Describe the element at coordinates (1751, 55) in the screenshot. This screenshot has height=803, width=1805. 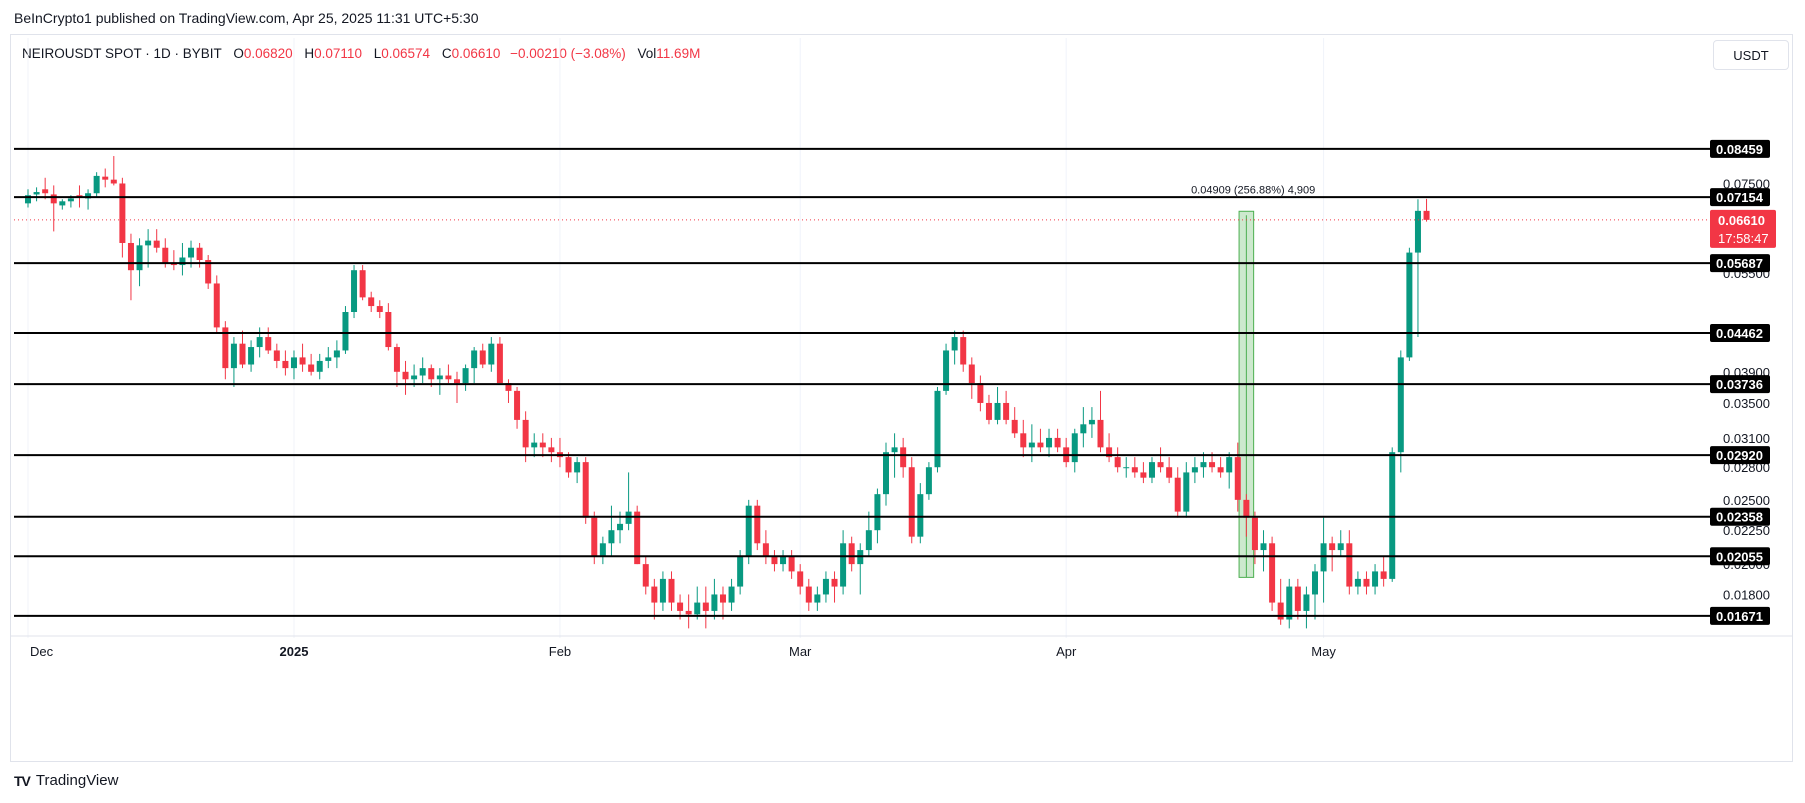
I see `currency-button: USDT` at that location.